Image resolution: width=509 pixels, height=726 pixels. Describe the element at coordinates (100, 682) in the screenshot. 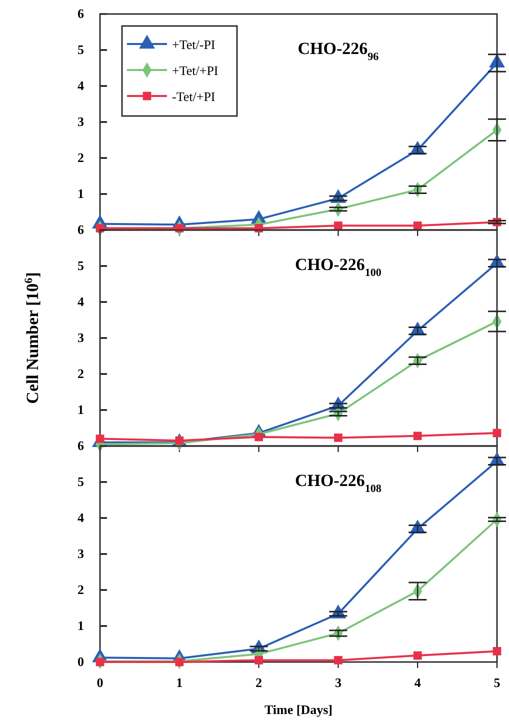

I see `x-tick-label: 0` at that location.